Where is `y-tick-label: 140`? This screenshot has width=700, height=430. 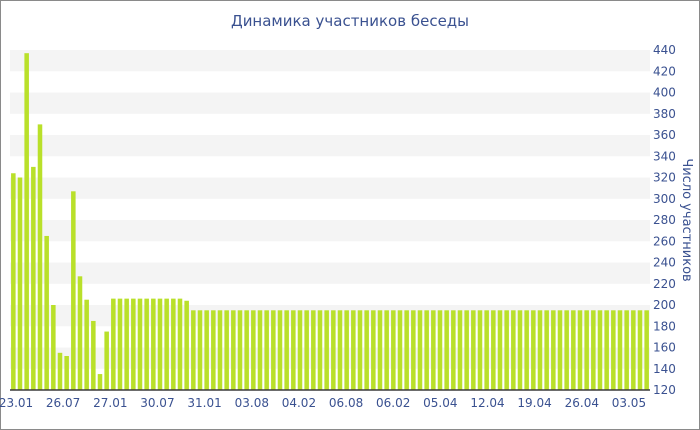
y-tick-label: 140 is located at coordinates (664, 369).